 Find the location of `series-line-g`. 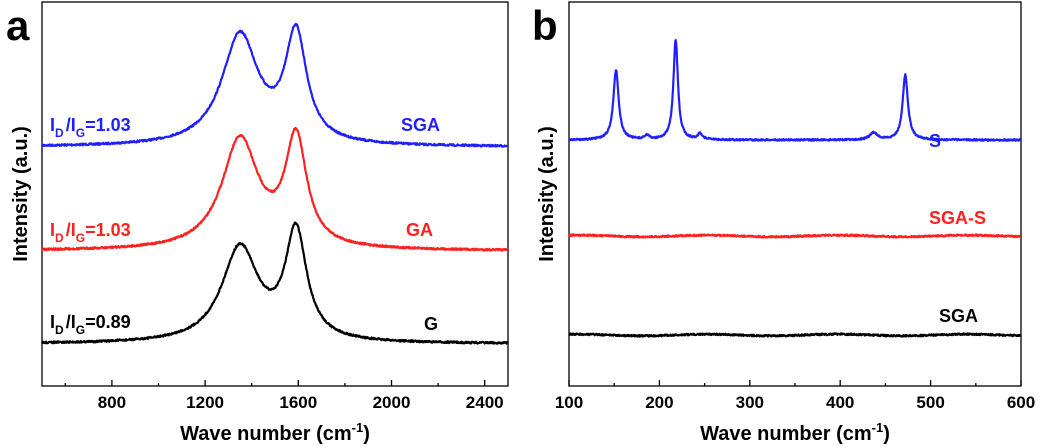

series-line-g is located at coordinates (275, 283).